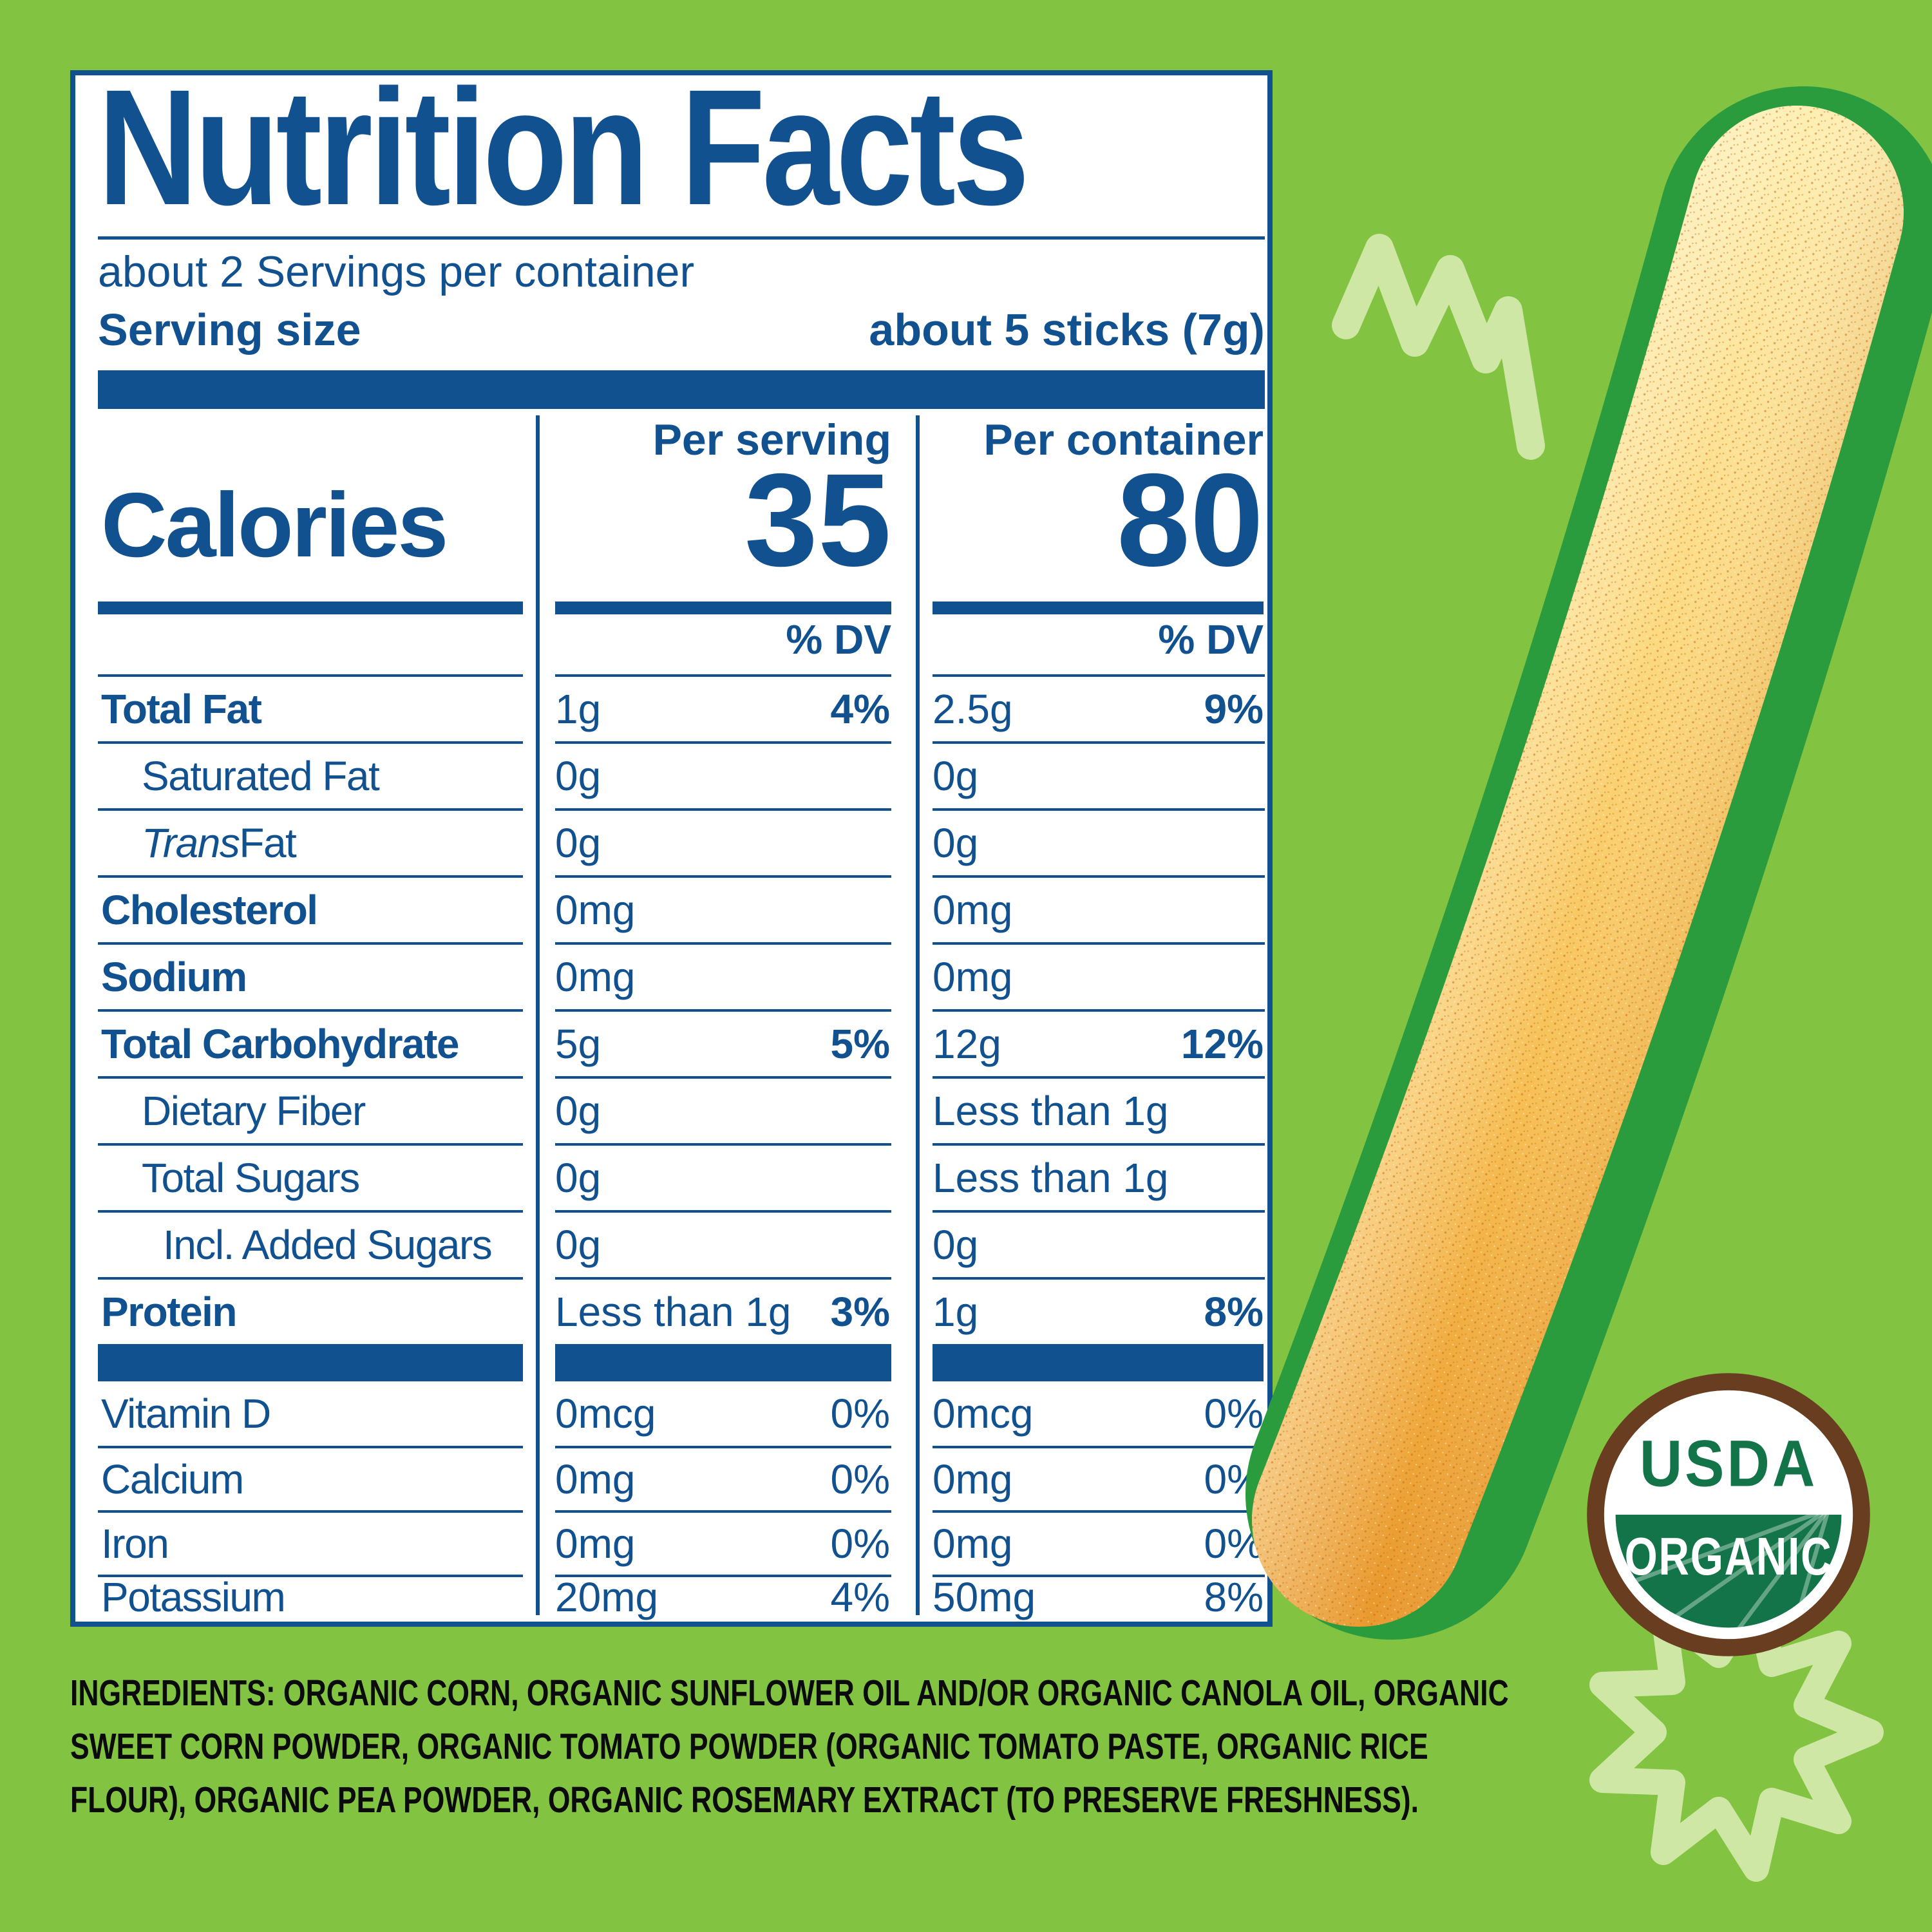 This screenshot has height=1932, width=1932. What do you see at coordinates (682, 1478) in the screenshot?
I see `mineral-row-calcium: Calcium 0mg 0% 0mg 0%` at bounding box center [682, 1478].